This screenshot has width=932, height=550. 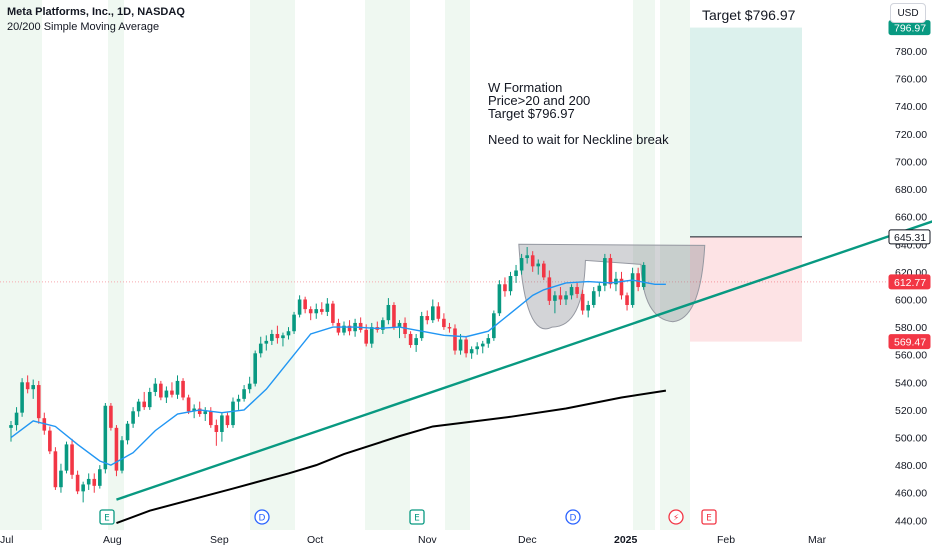 What do you see at coordinates (83, 27) in the screenshot?
I see `indicator-label: 20/200 Simple Moving Average` at bounding box center [83, 27].